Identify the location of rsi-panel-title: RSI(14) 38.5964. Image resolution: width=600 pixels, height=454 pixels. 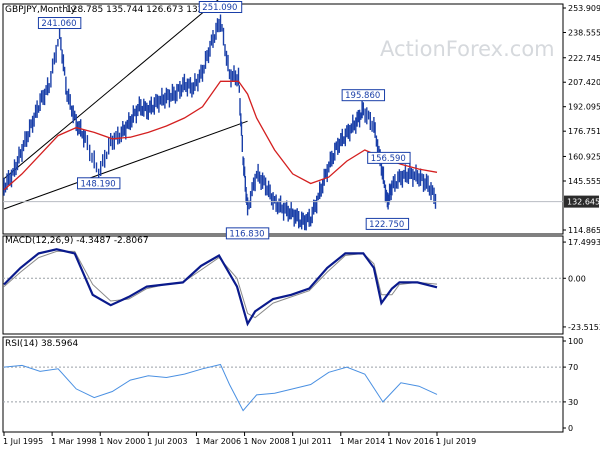
(41, 344).